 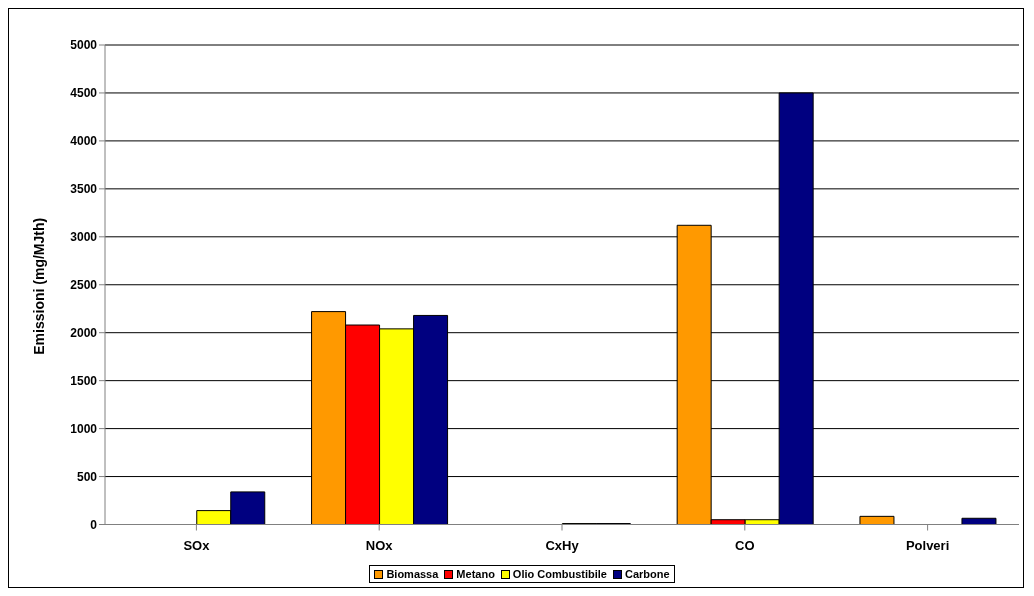 I want to click on y-tick-label: 5000, so click(x=84, y=45).